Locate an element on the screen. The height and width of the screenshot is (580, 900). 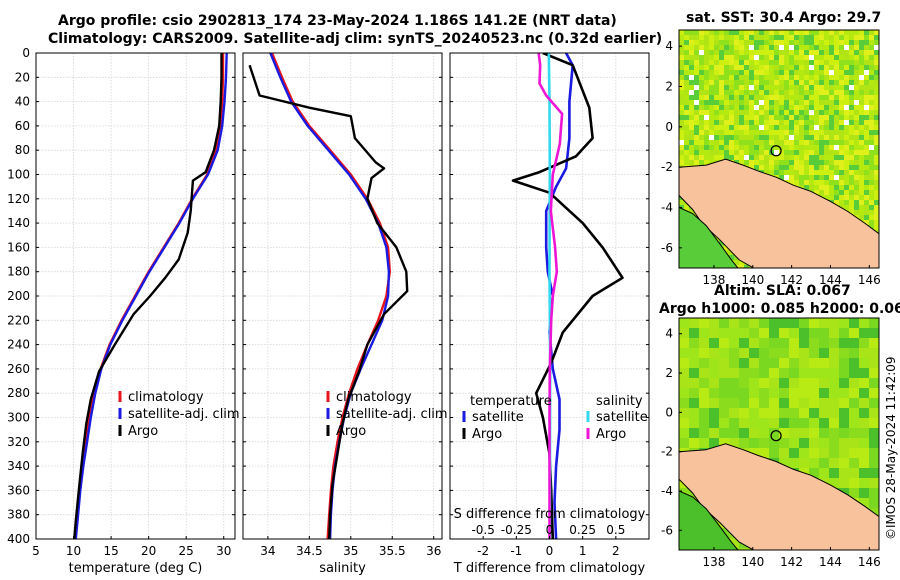
depth-tick-label: 400 is located at coordinates (18, 539).